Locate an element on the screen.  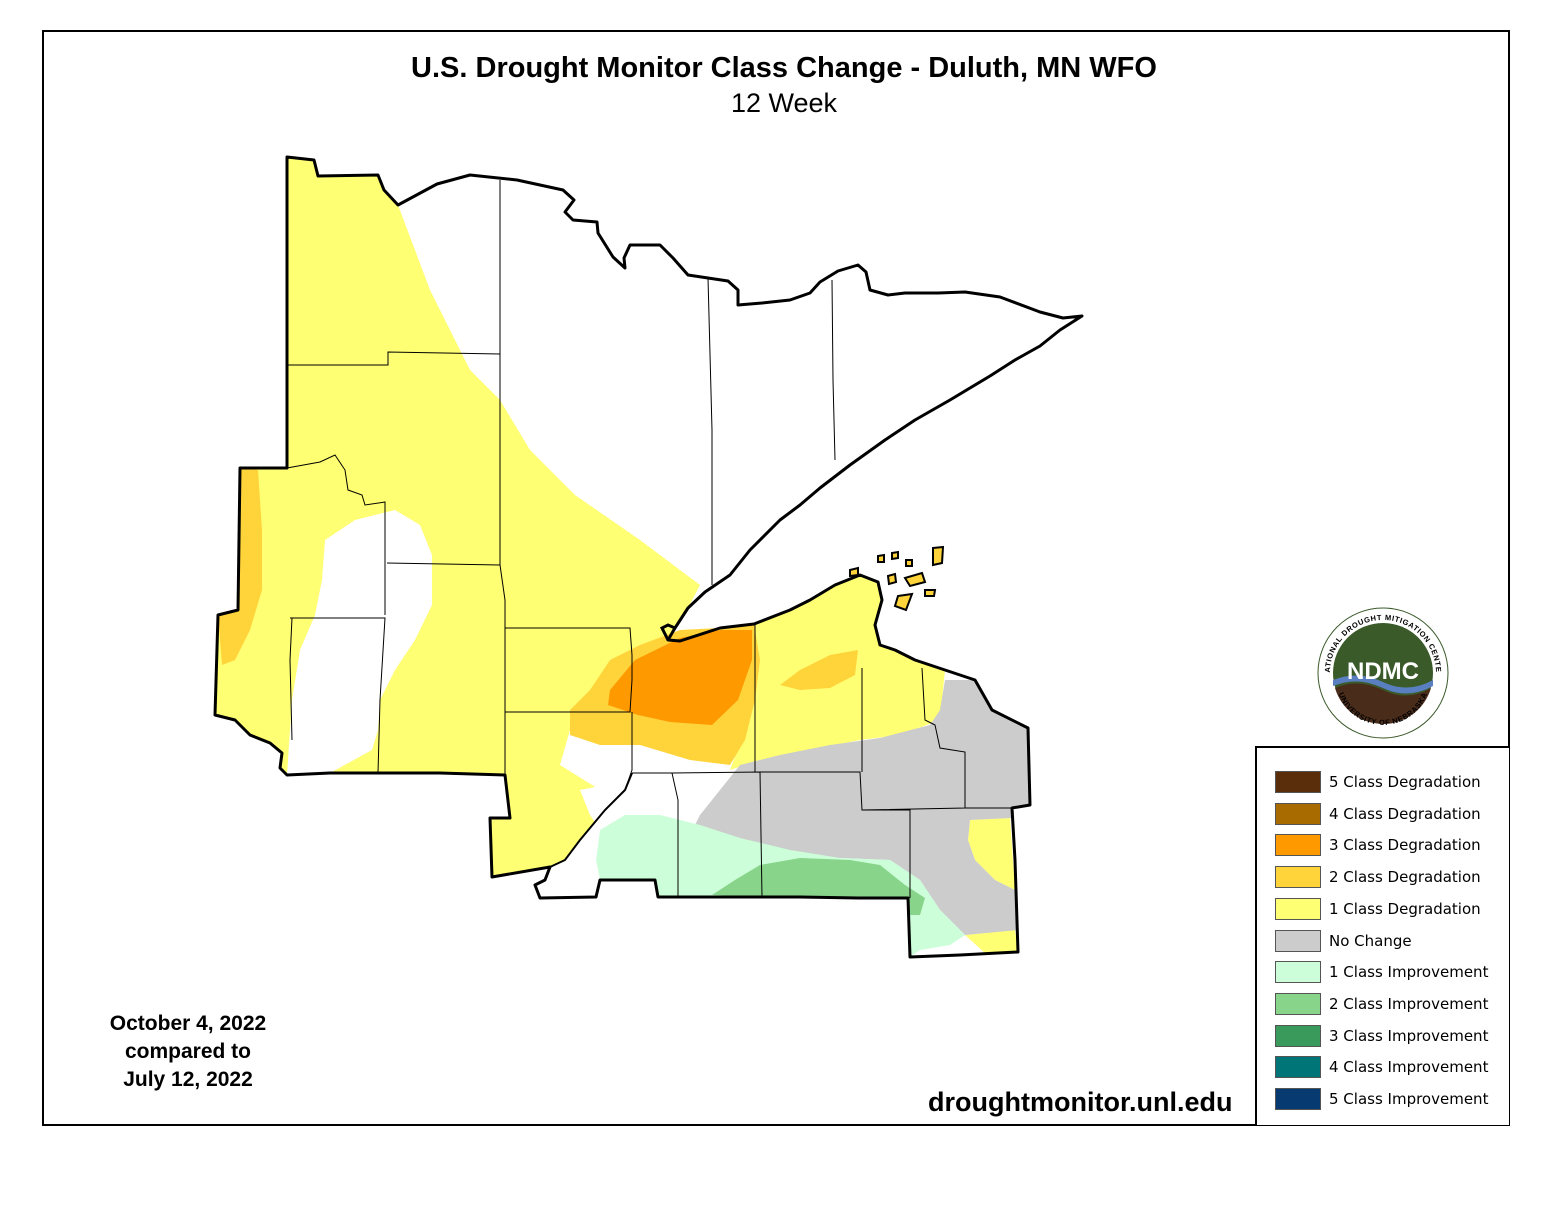
legend-label: 1 Class Improvement is located at coordinates (1409, 972).